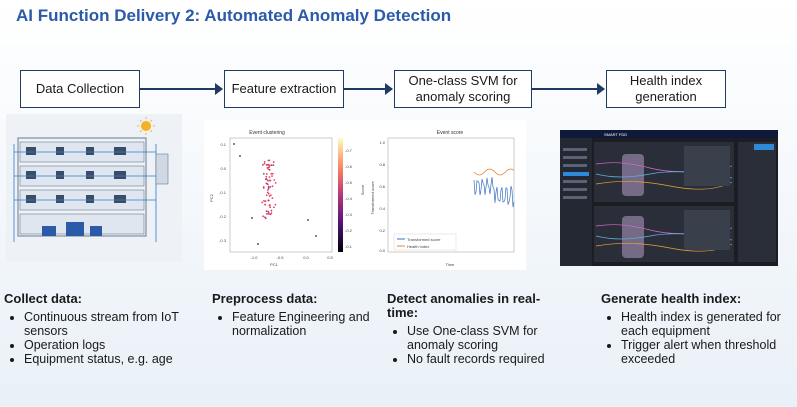 This screenshot has height=407, width=797. I want to click on step-feature-extraction: Feature extraction, so click(284, 89).